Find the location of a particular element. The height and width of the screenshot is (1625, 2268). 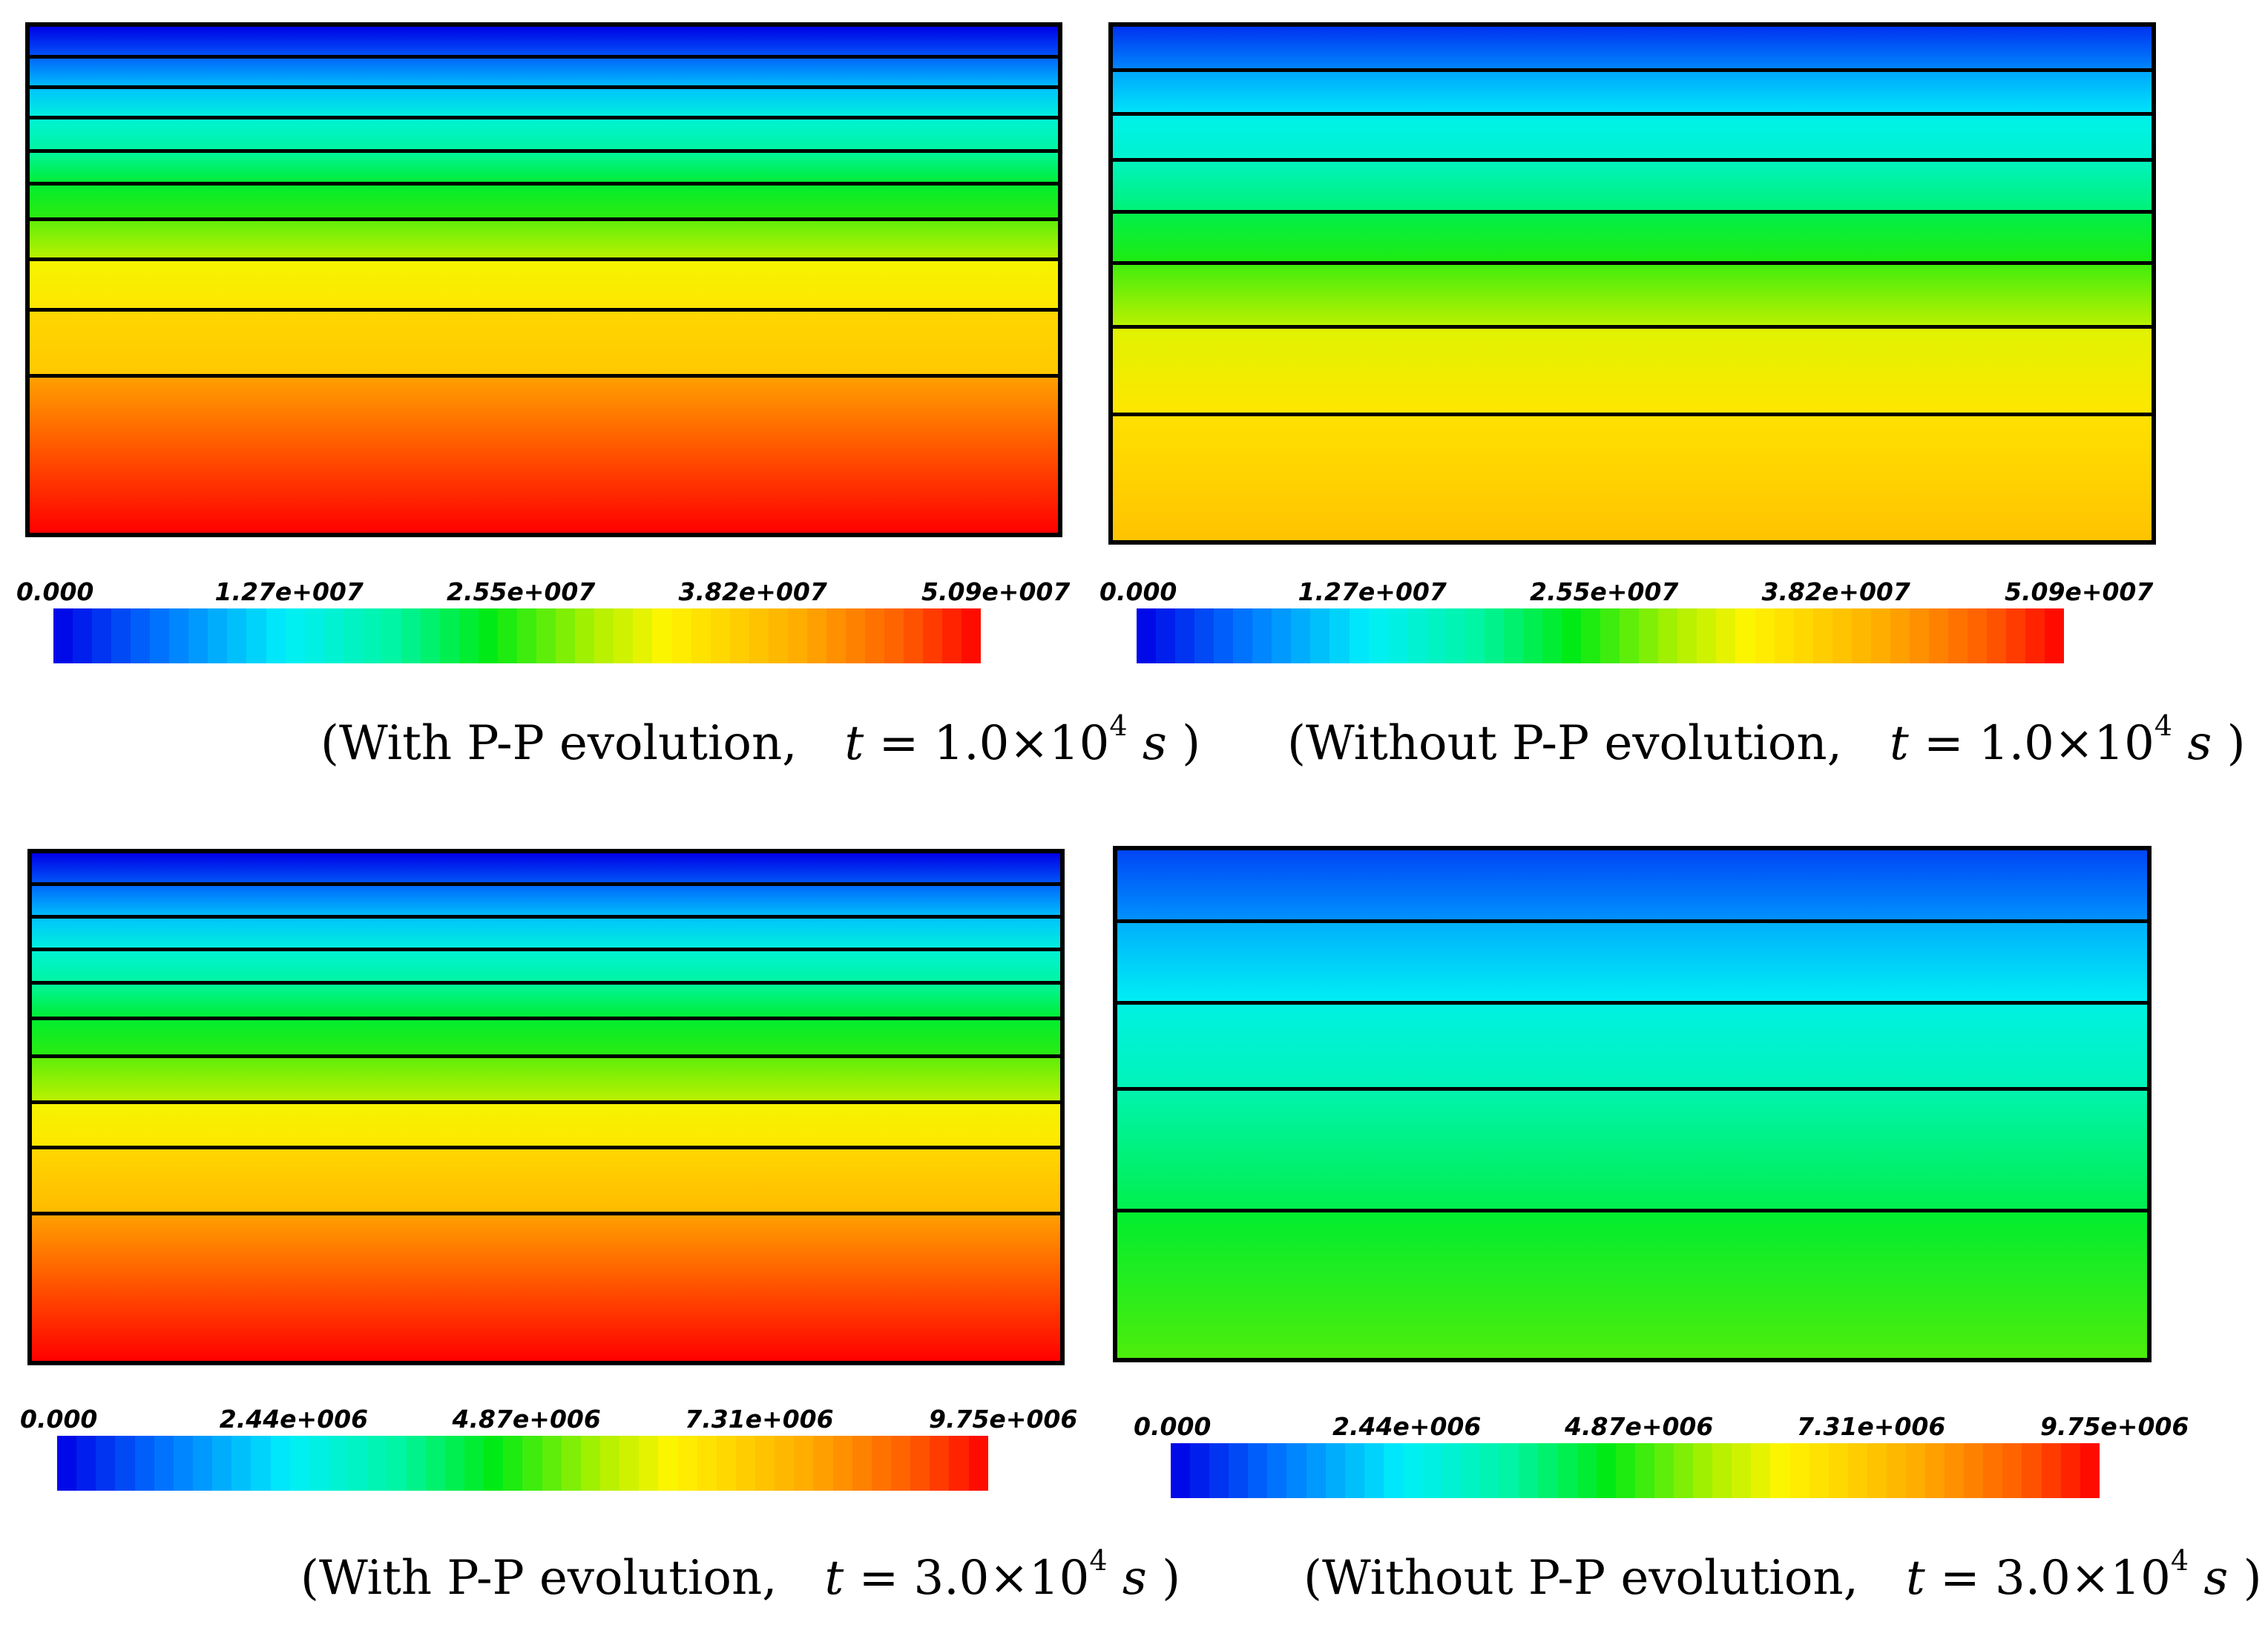

contour-panel is located at coordinates (546, 1107).